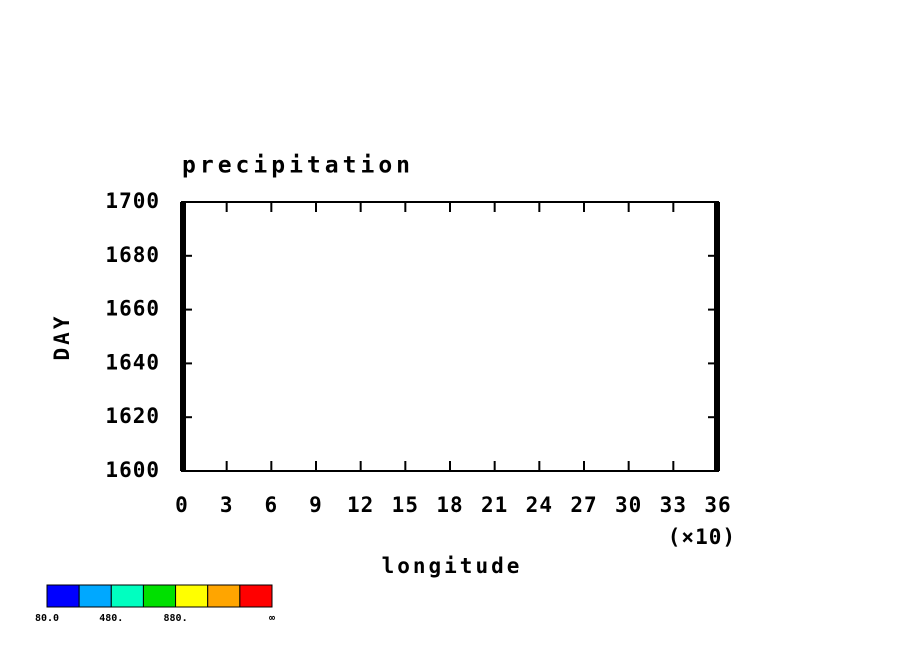  I want to click on x-tick-label: 24, so click(539, 505).